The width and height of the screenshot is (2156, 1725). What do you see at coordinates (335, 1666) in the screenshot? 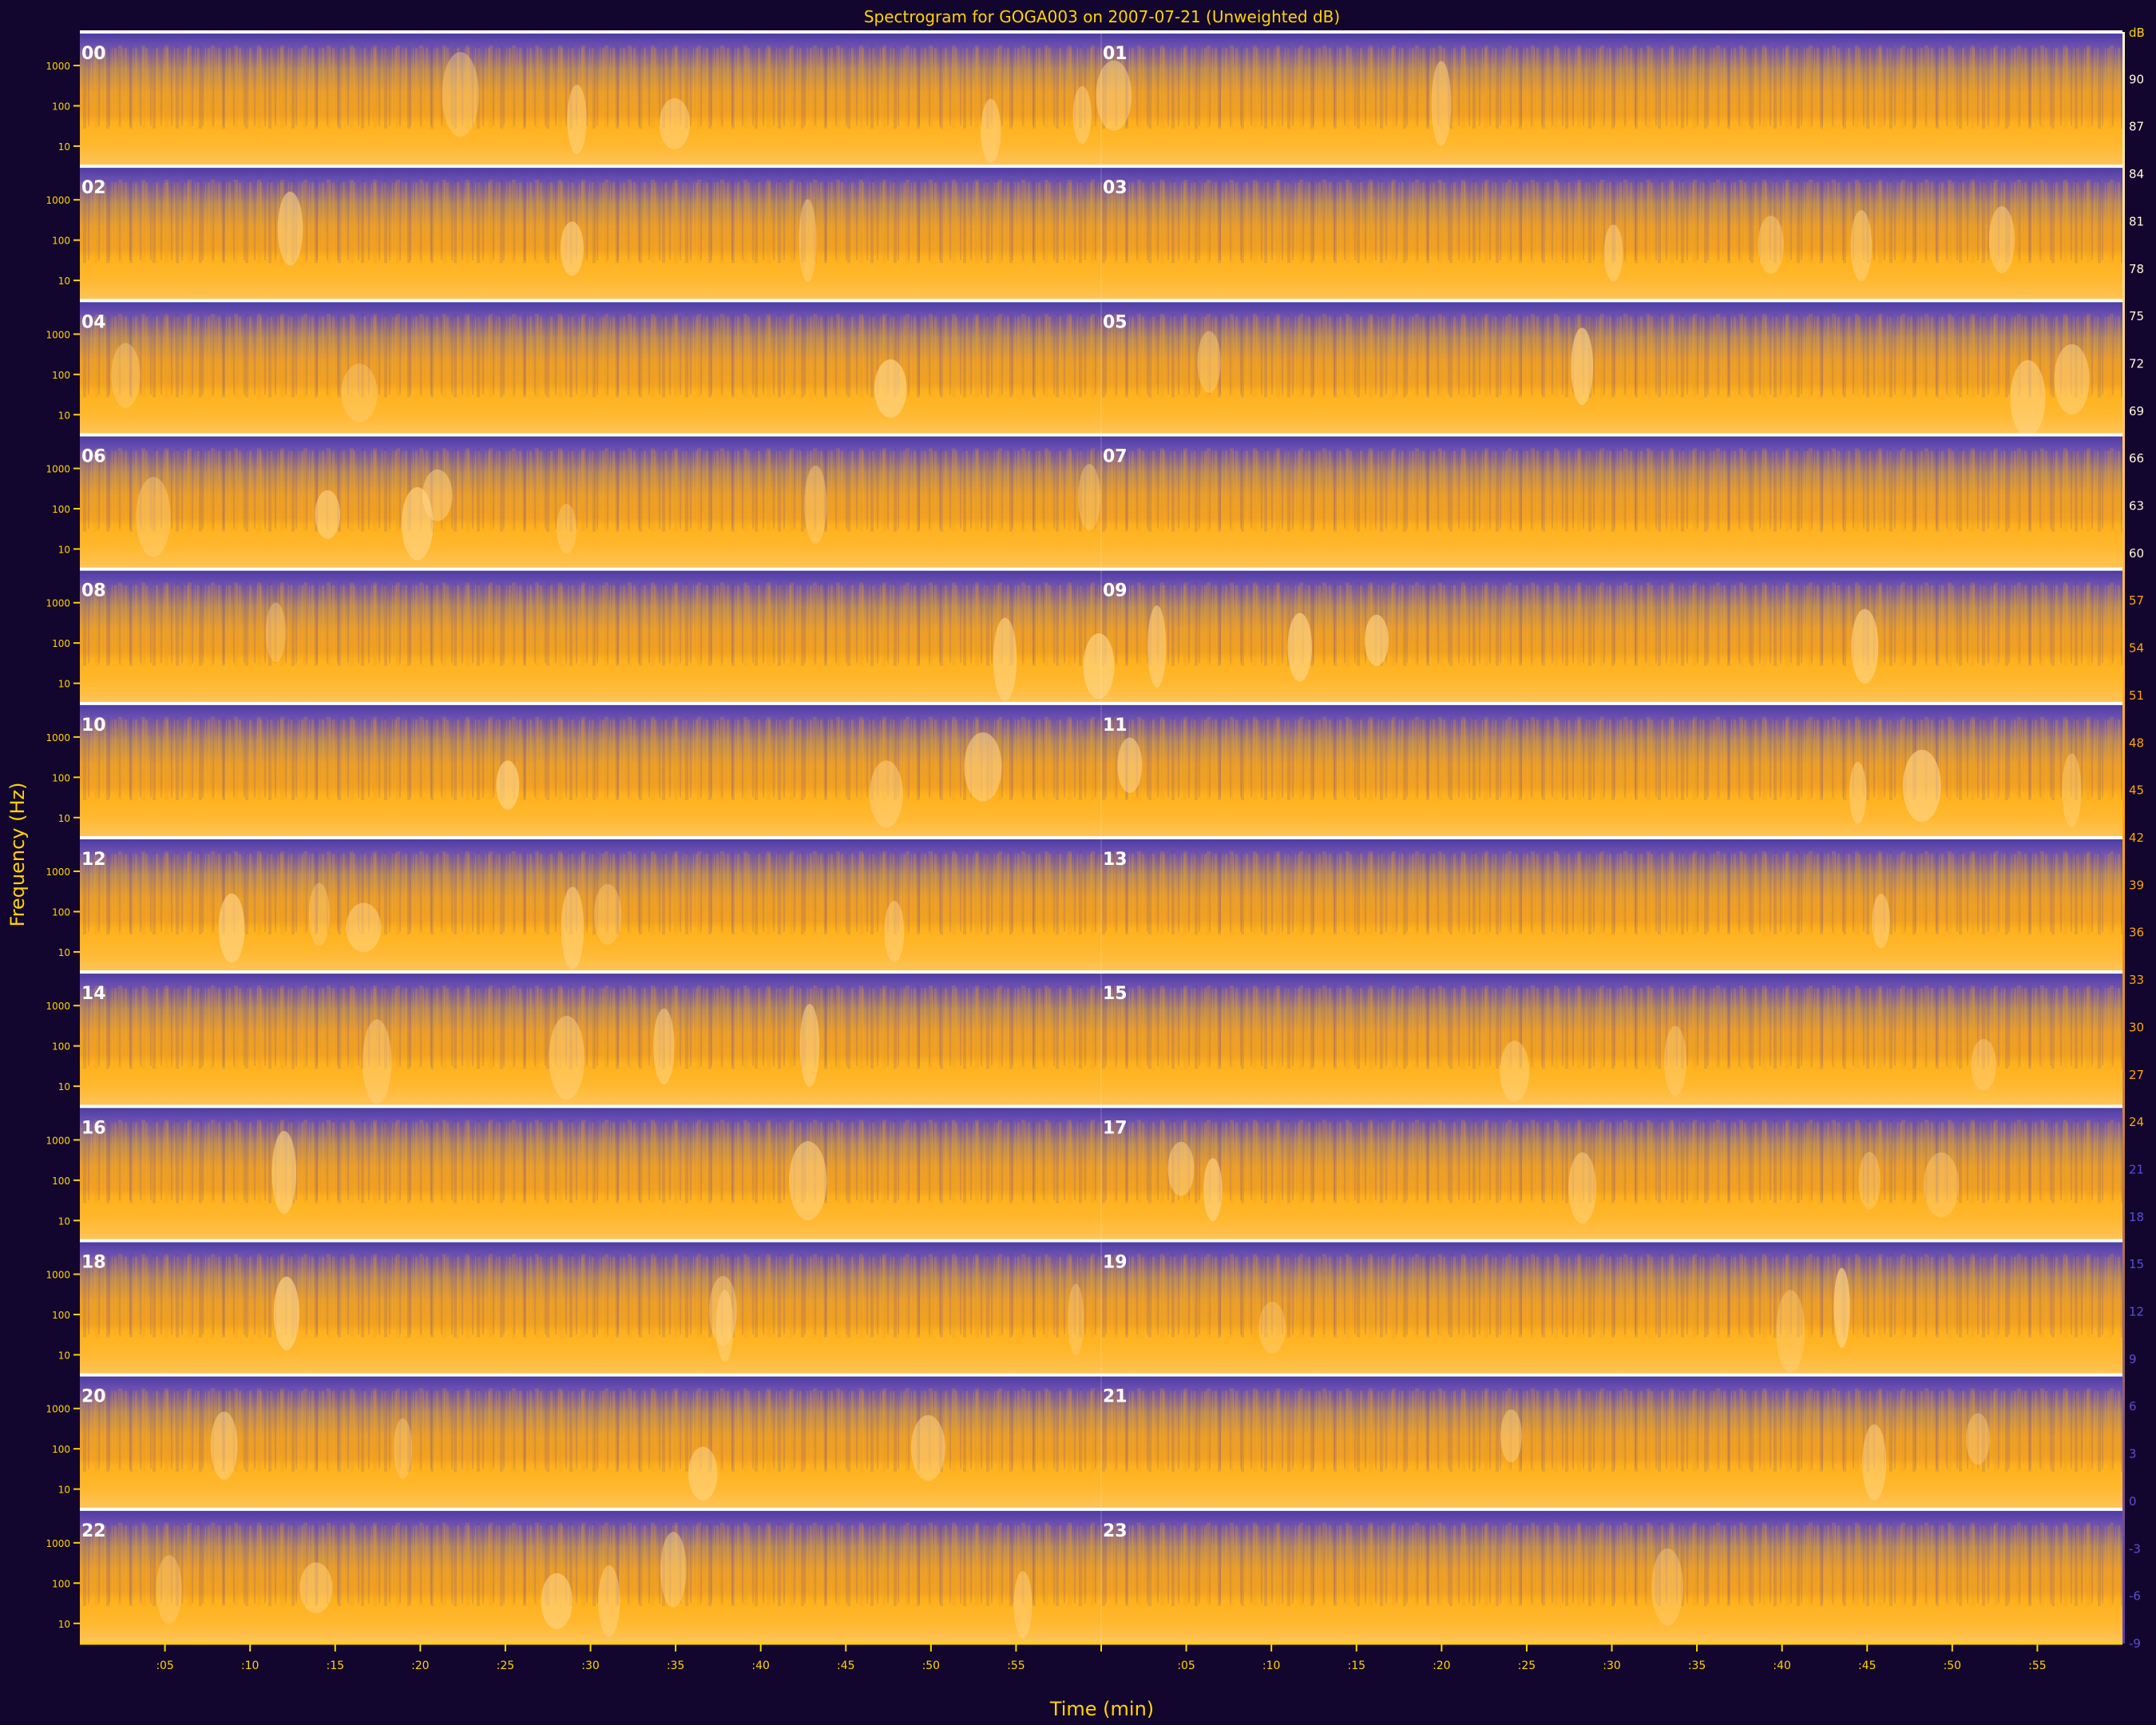
I see `x-tick-label: :15` at bounding box center [335, 1666].